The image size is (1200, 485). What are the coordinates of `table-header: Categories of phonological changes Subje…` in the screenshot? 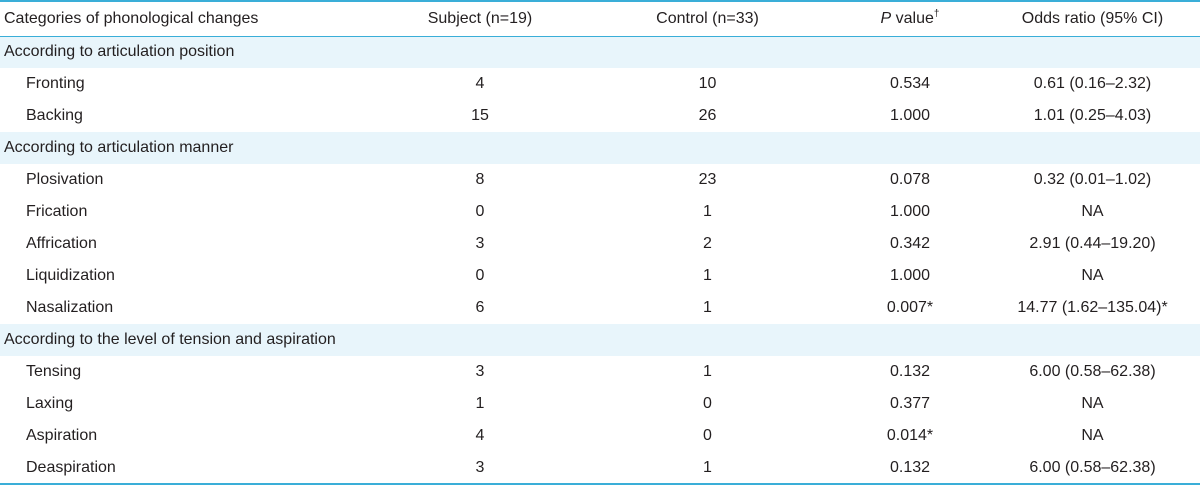 It's located at (600, 18).